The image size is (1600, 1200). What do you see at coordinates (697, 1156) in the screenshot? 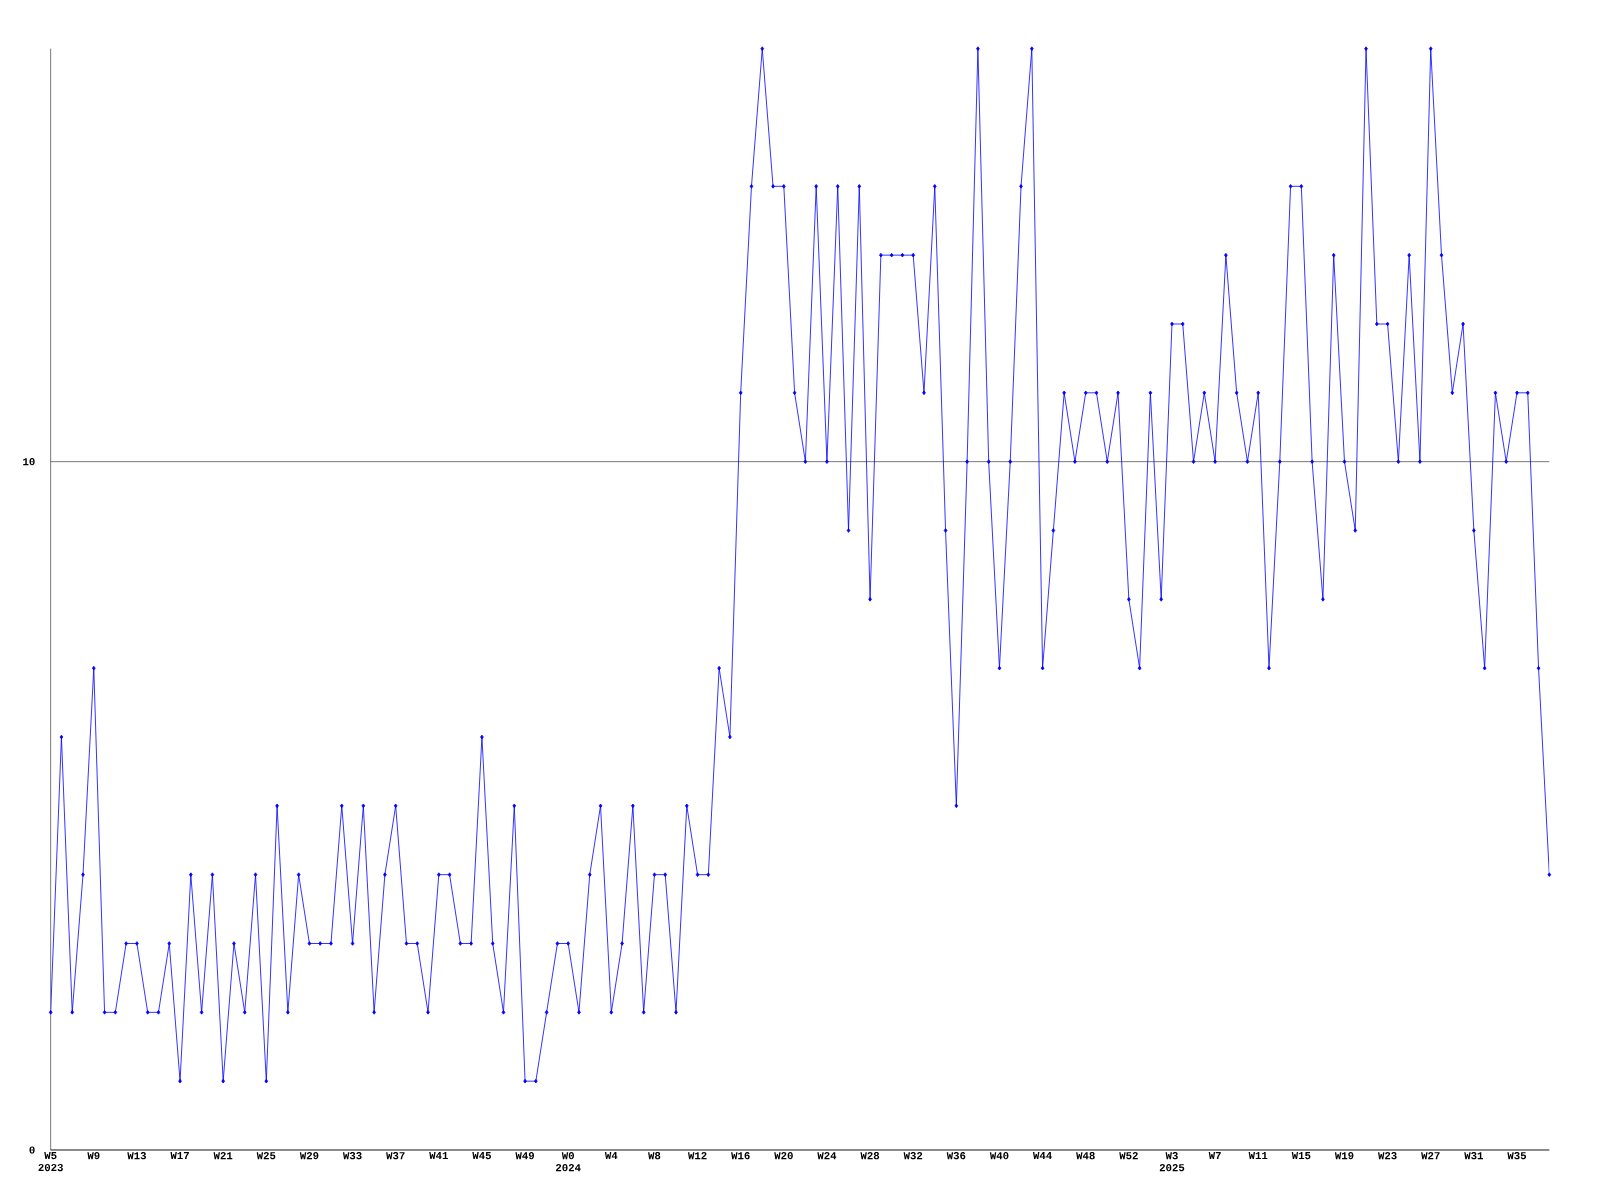
I see `x-tick-label: W12` at bounding box center [697, 1156].